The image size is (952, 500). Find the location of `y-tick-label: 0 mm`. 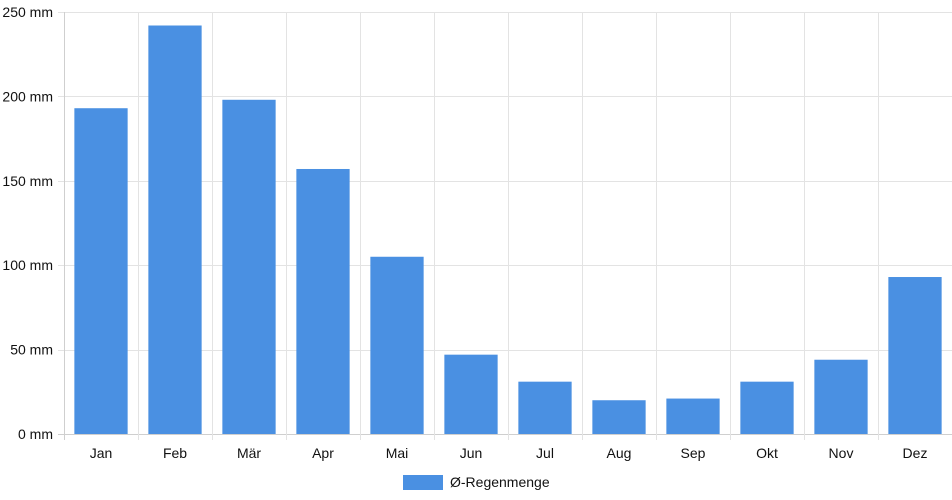

y-tick-label: 0 mm is located at coordinates (35, 434).